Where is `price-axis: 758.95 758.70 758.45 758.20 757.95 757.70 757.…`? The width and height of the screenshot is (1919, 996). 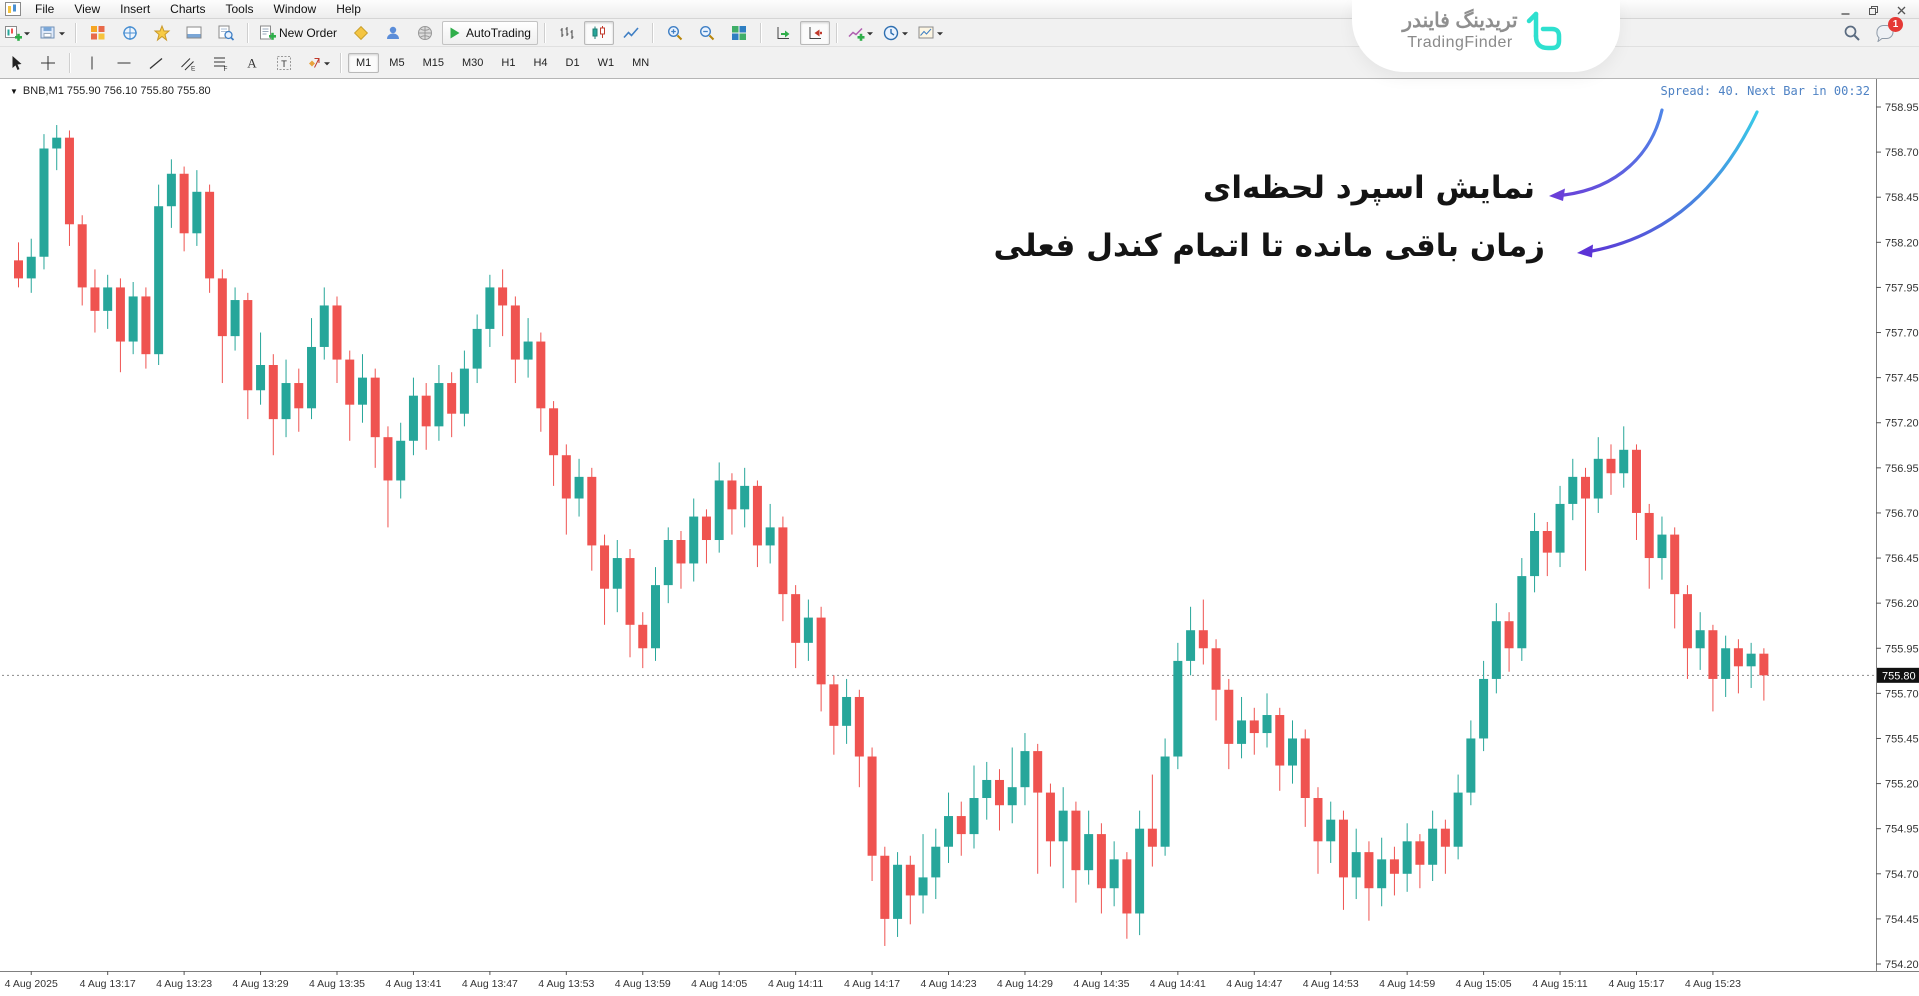 price-axis: 758.95 758.70 758.45 758.20 757.95 757.70 757.… is located at coordinates (1897, 536).